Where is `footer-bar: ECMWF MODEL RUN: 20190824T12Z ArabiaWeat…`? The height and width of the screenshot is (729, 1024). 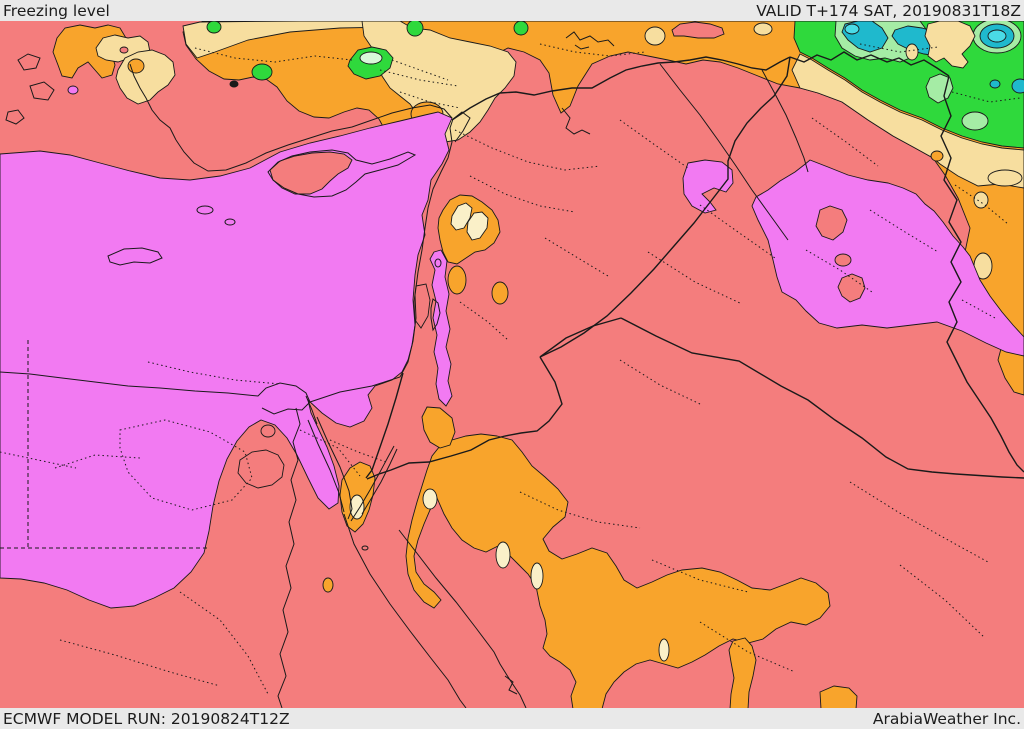
footer-bar: ECMWF MODEL RUN: 20190824T12Z ArabiaWeat… is located at coordinates (512, 718).